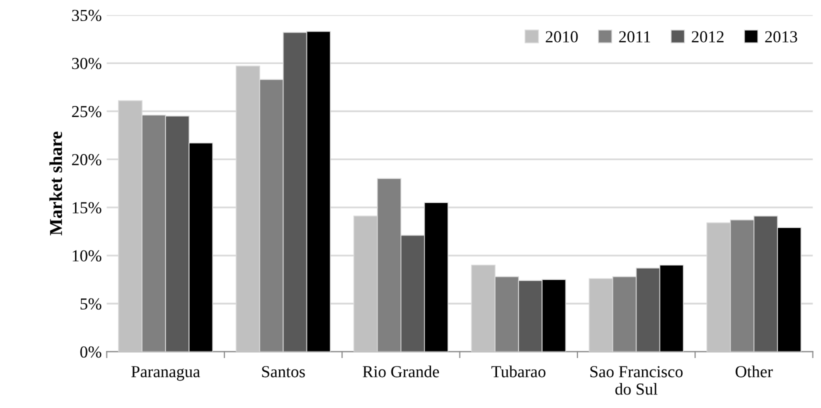  I want to click on x-tick-label: Rio Grande, so click(400, 372).